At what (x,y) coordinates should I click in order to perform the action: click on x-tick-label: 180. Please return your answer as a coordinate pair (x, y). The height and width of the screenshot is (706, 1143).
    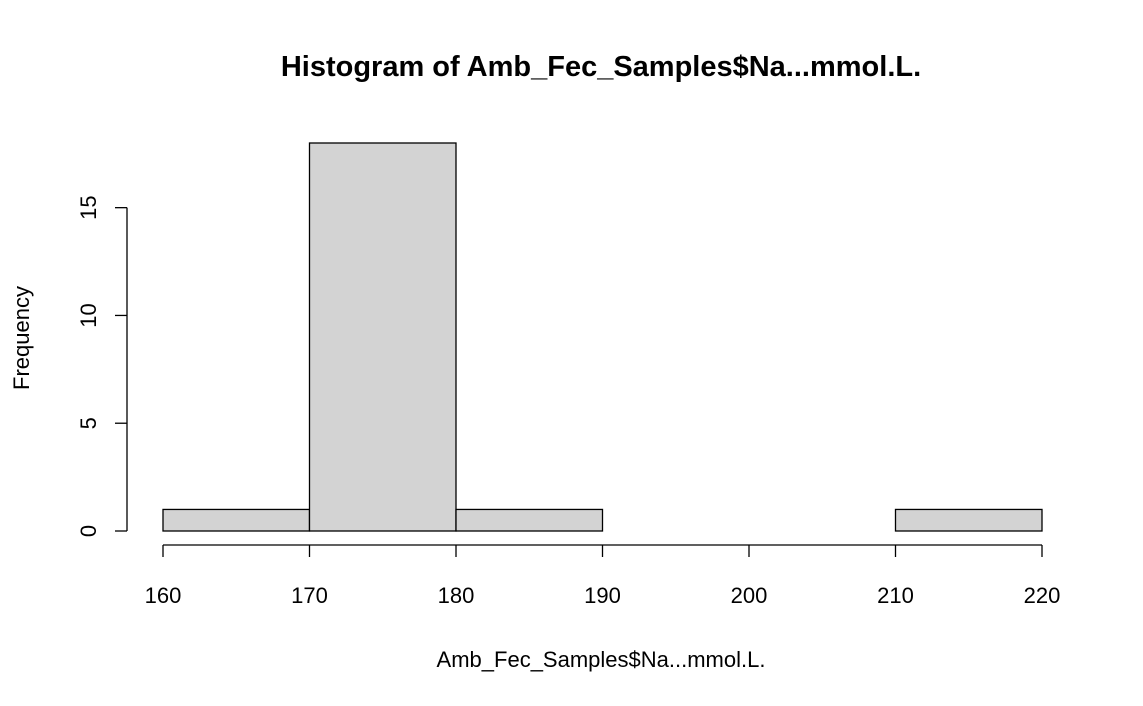
    Looking at the image, I should click on (456, 595).